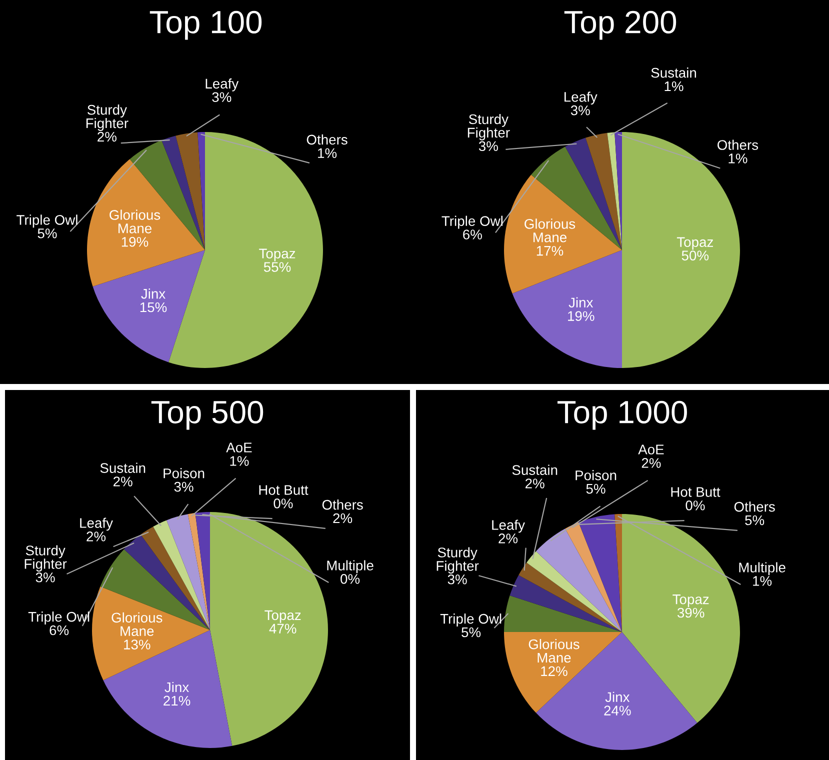  Describe the element at coordinates (350, 567) in the screenshot. I see `category-label: Multiple` at that location.